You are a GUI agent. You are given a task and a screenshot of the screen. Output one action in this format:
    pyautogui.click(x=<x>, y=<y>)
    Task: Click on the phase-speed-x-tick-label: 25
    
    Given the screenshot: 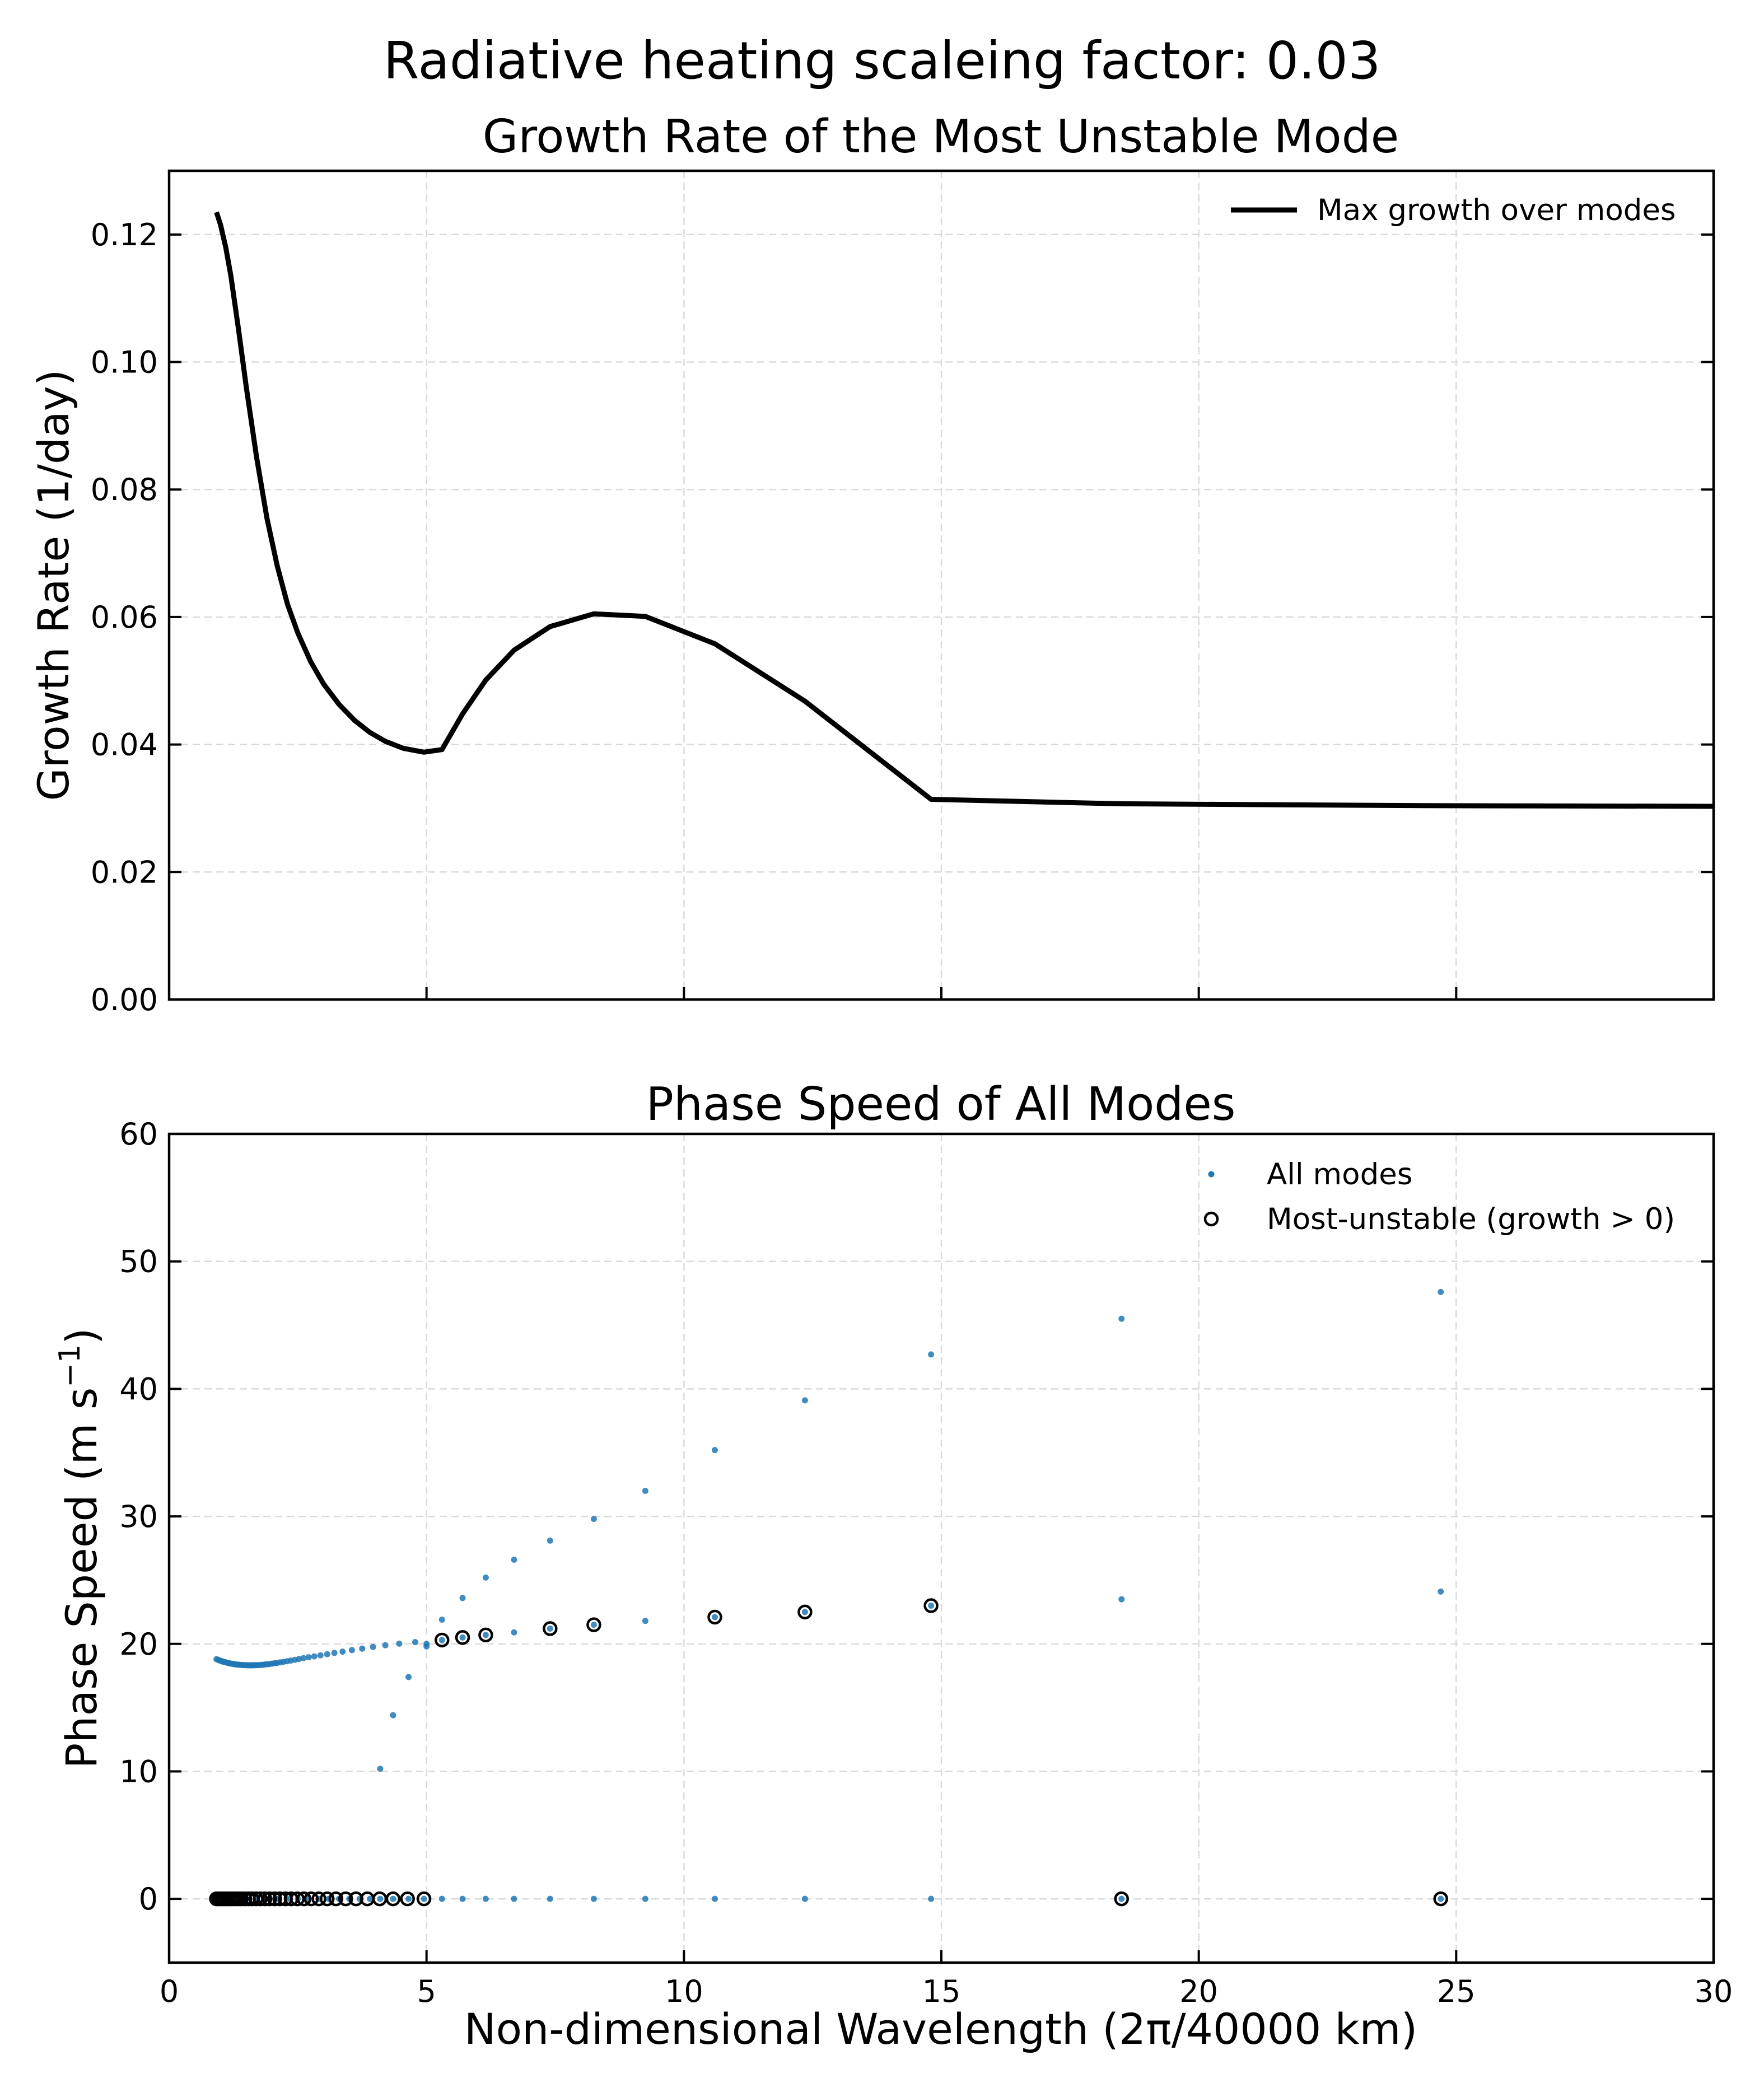 What is the action you would take?
    pyautogui.click(x=1457, y=1991)
    